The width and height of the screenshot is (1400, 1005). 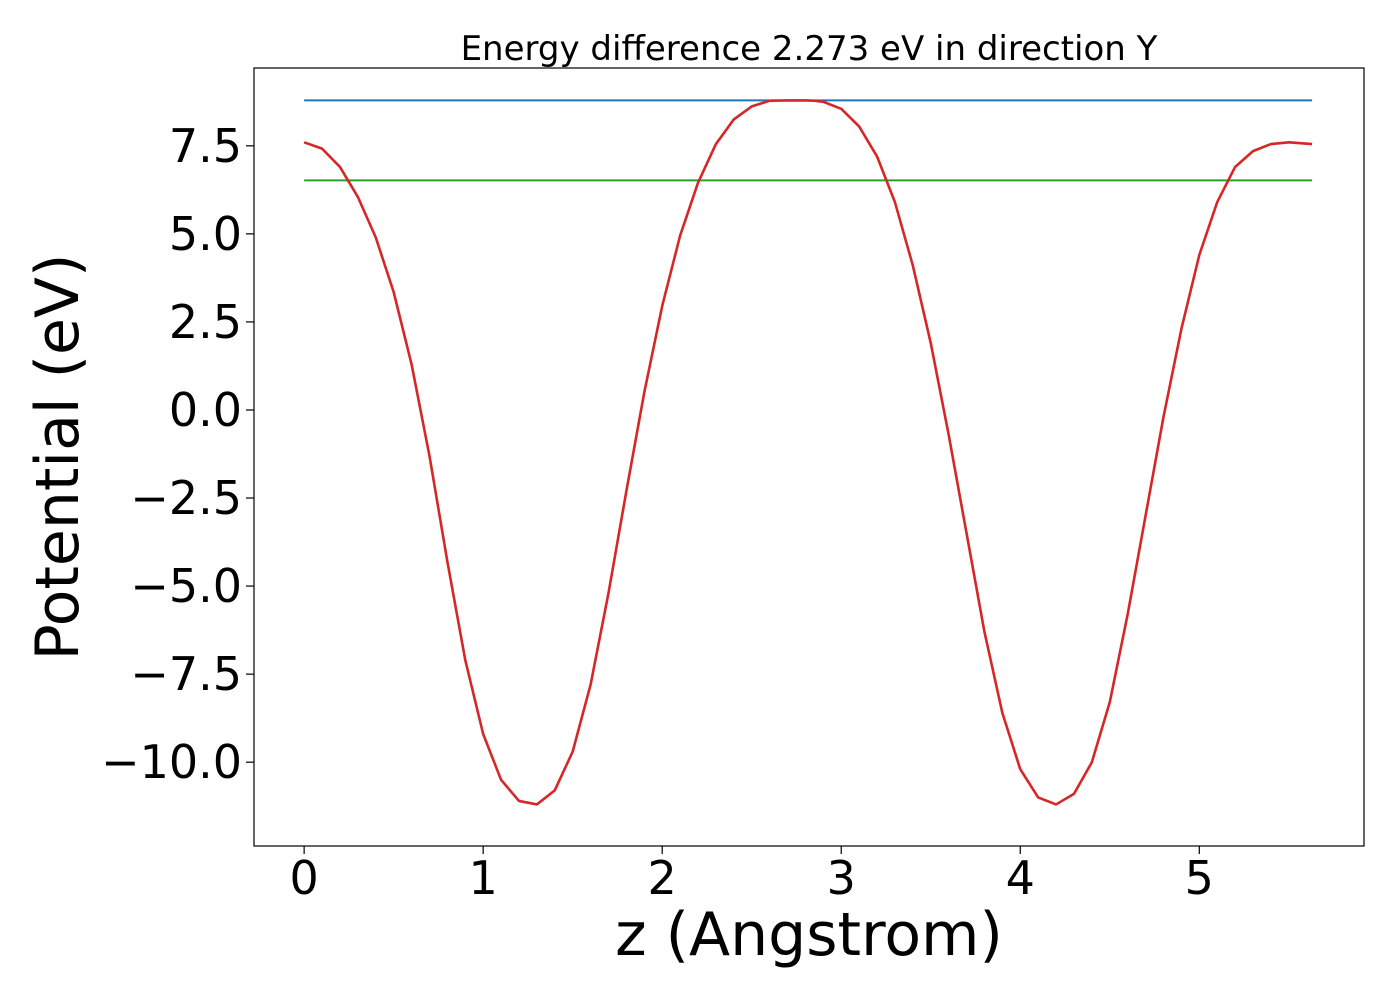 I want to click on x-tick-label: 5, so click(x=1199, y=878).